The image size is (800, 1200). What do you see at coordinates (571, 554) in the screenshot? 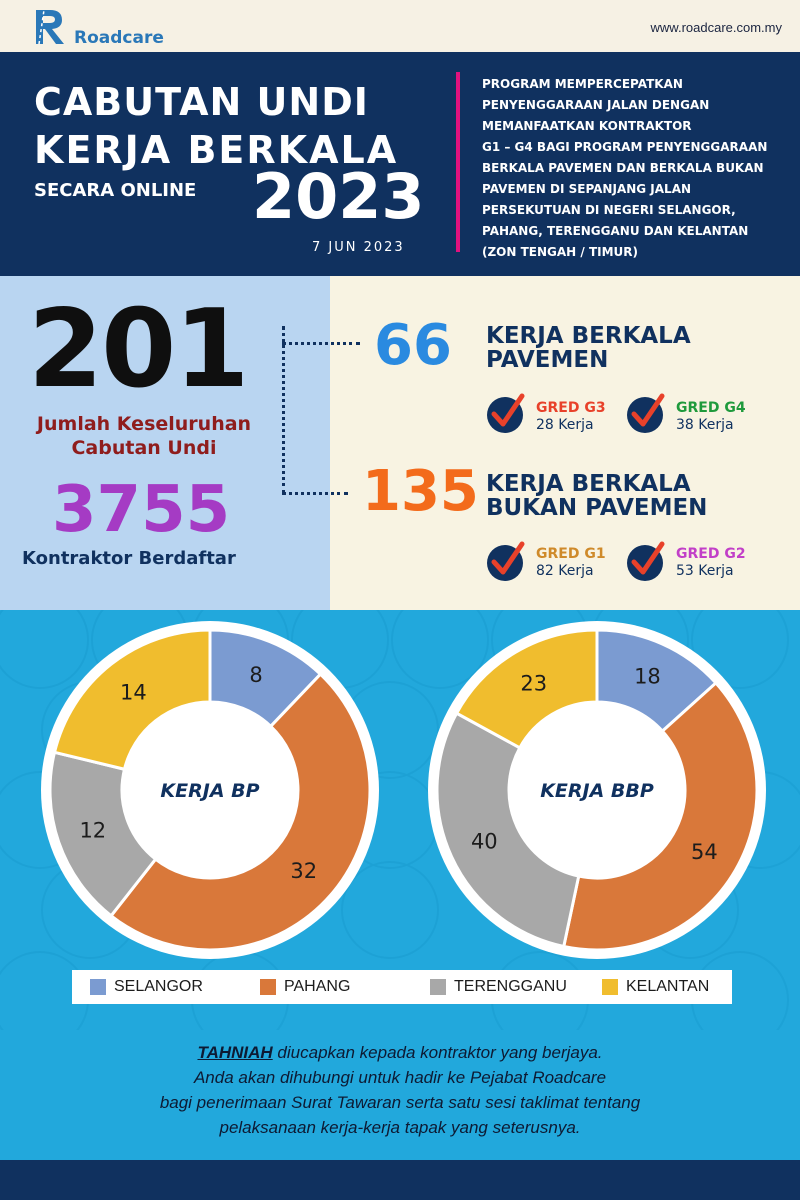
I see `grade-label: GRED G1` at bounding box center [571, 554].